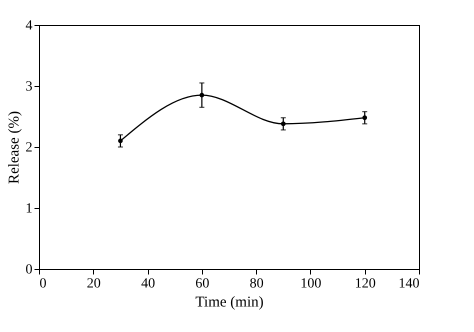 The width and height of the screenshot is (474, 332). Describe the element at coordinates (29, 148) in the screenshot. I see `y-tick-label: 2` at that location.